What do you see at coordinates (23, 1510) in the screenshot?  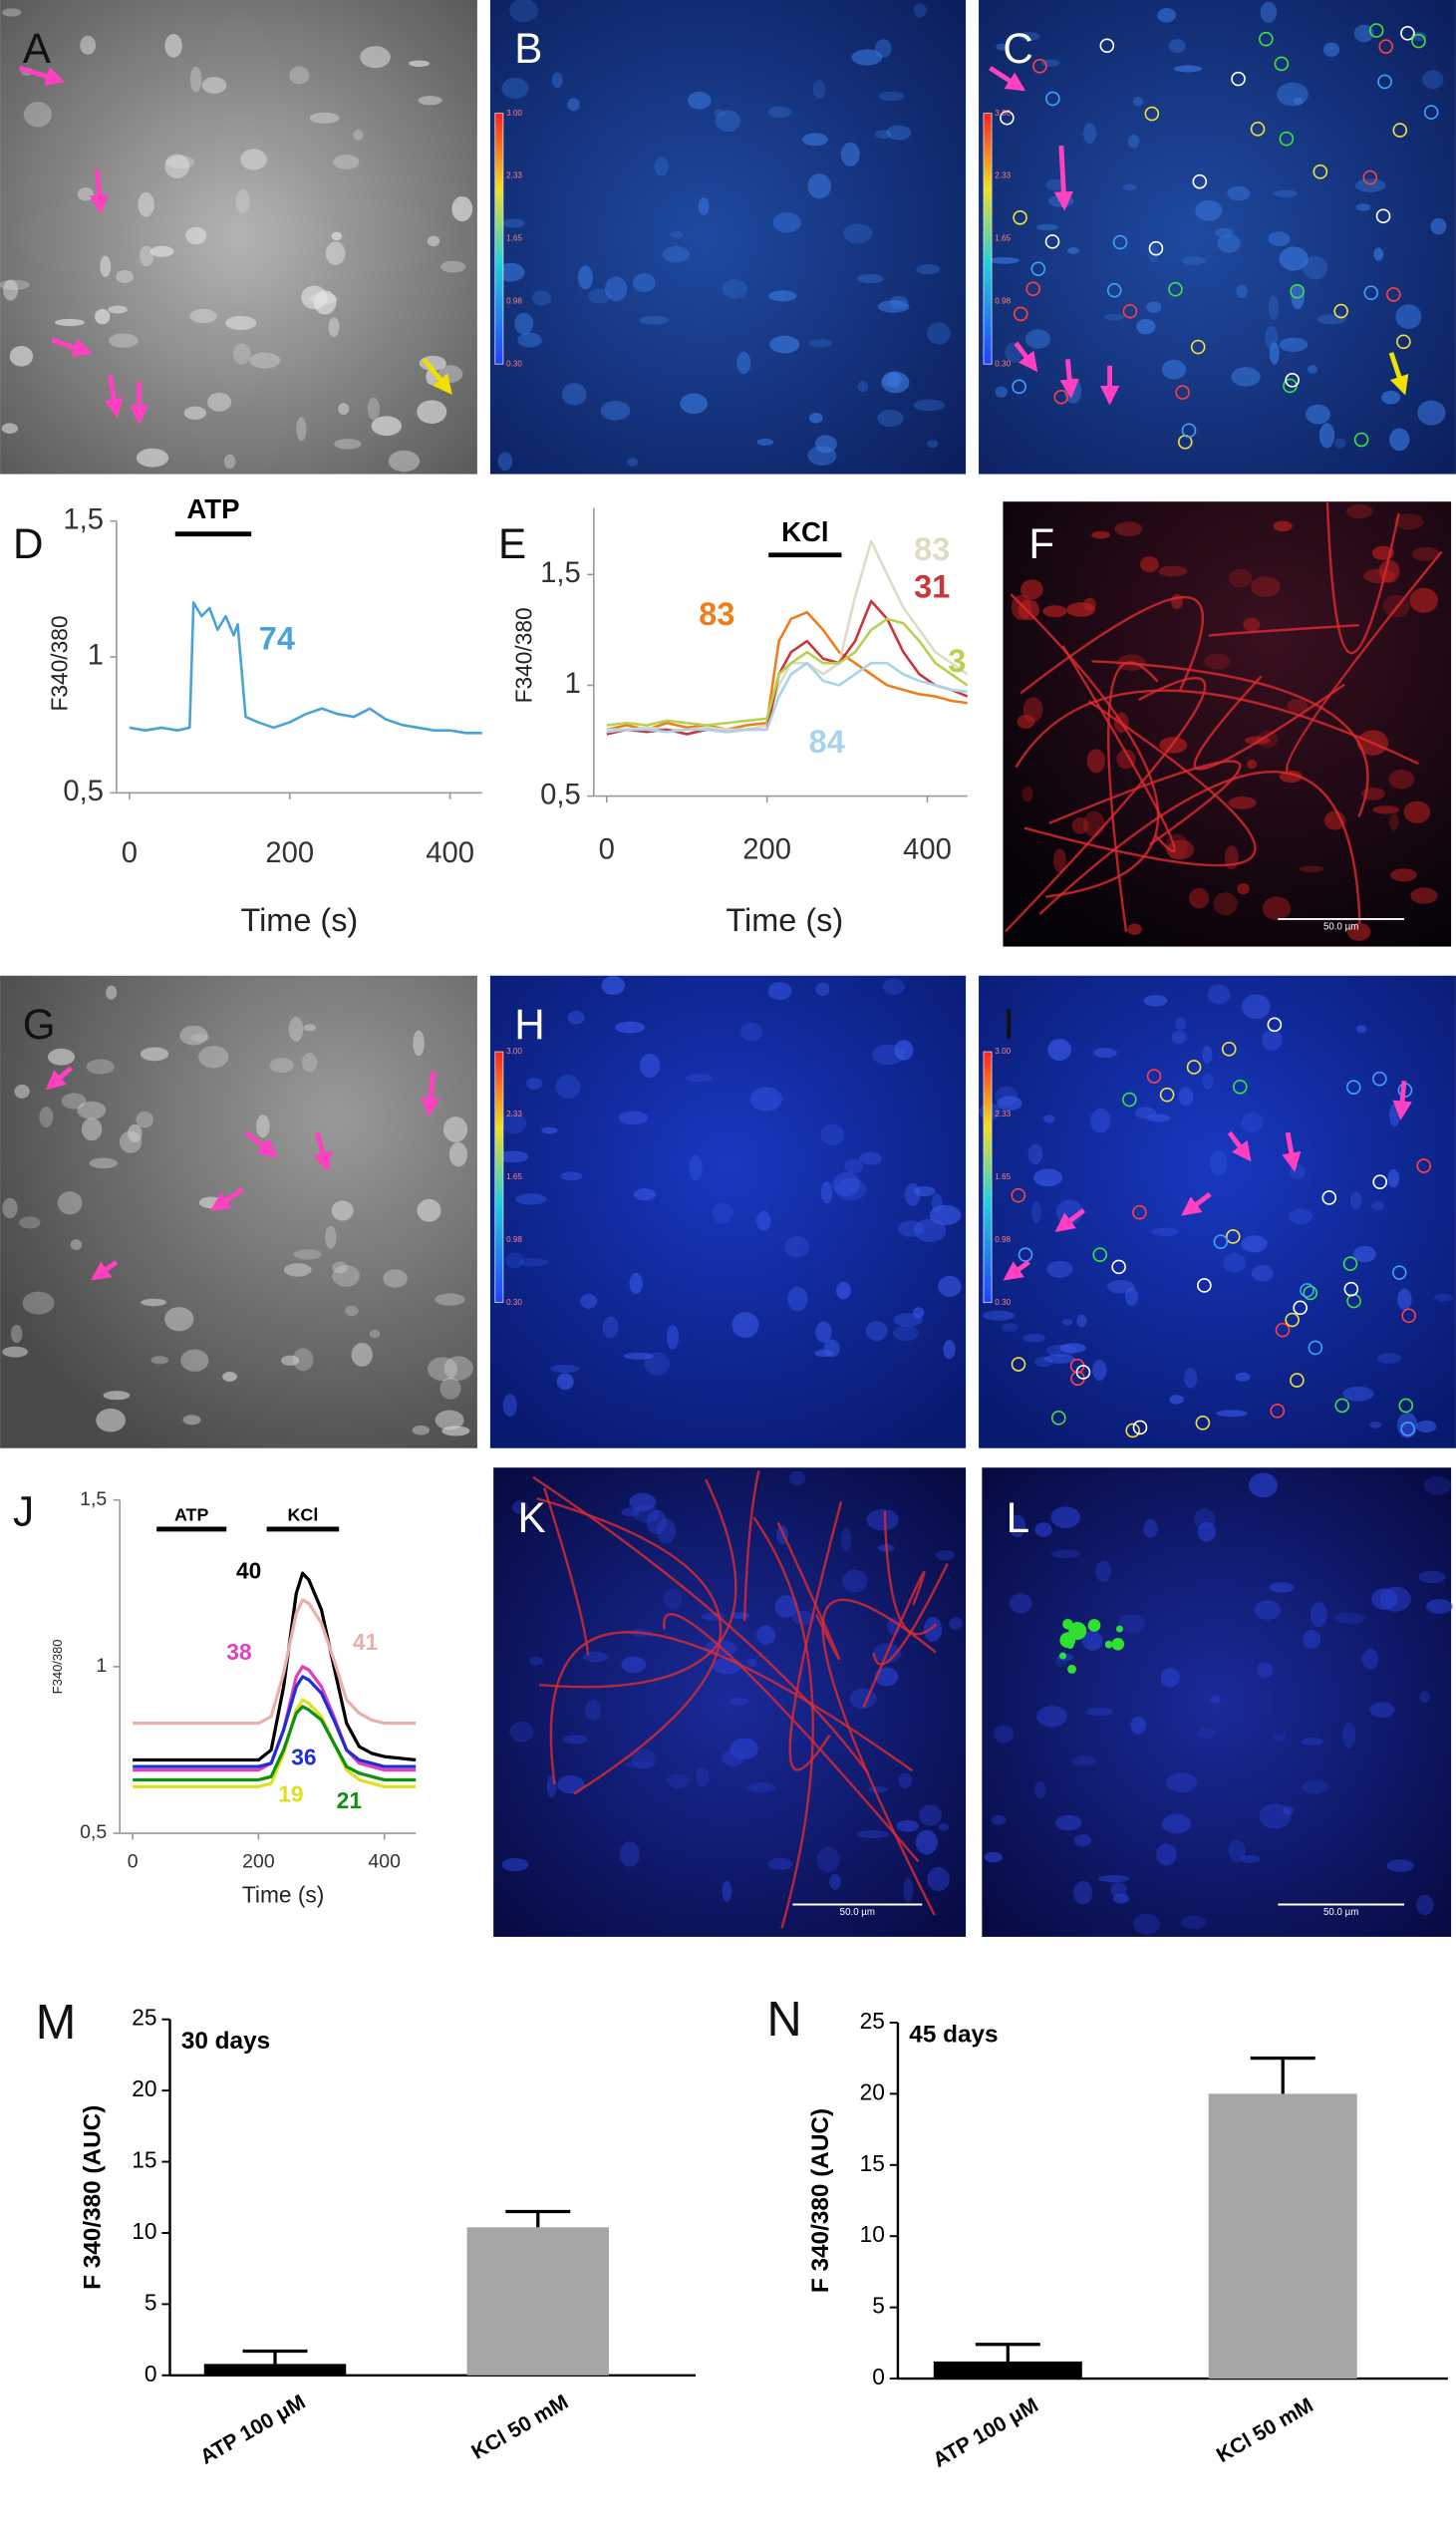 I see `panel-letter: J` at bounding box center [23, 1510].